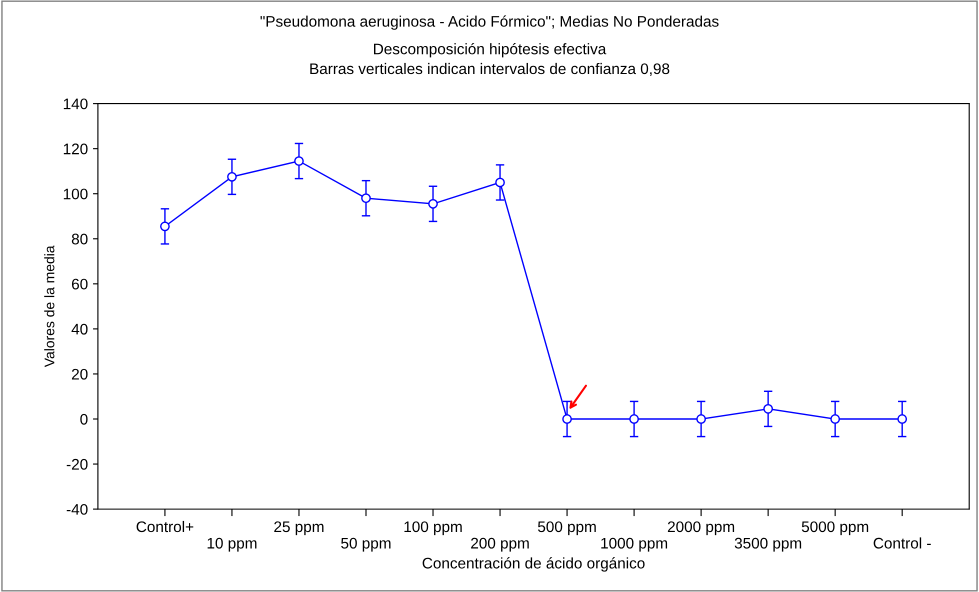 Image resolution: width=979 pixels, height=592 pixels. What do you see at coordinates (490, 59) in the screenshot?
I see `chart-subtitle: Descomposición hipótesis efectiva Barras verticales indican intervalos de confianza 0,98` at bounding box center [490, 59].